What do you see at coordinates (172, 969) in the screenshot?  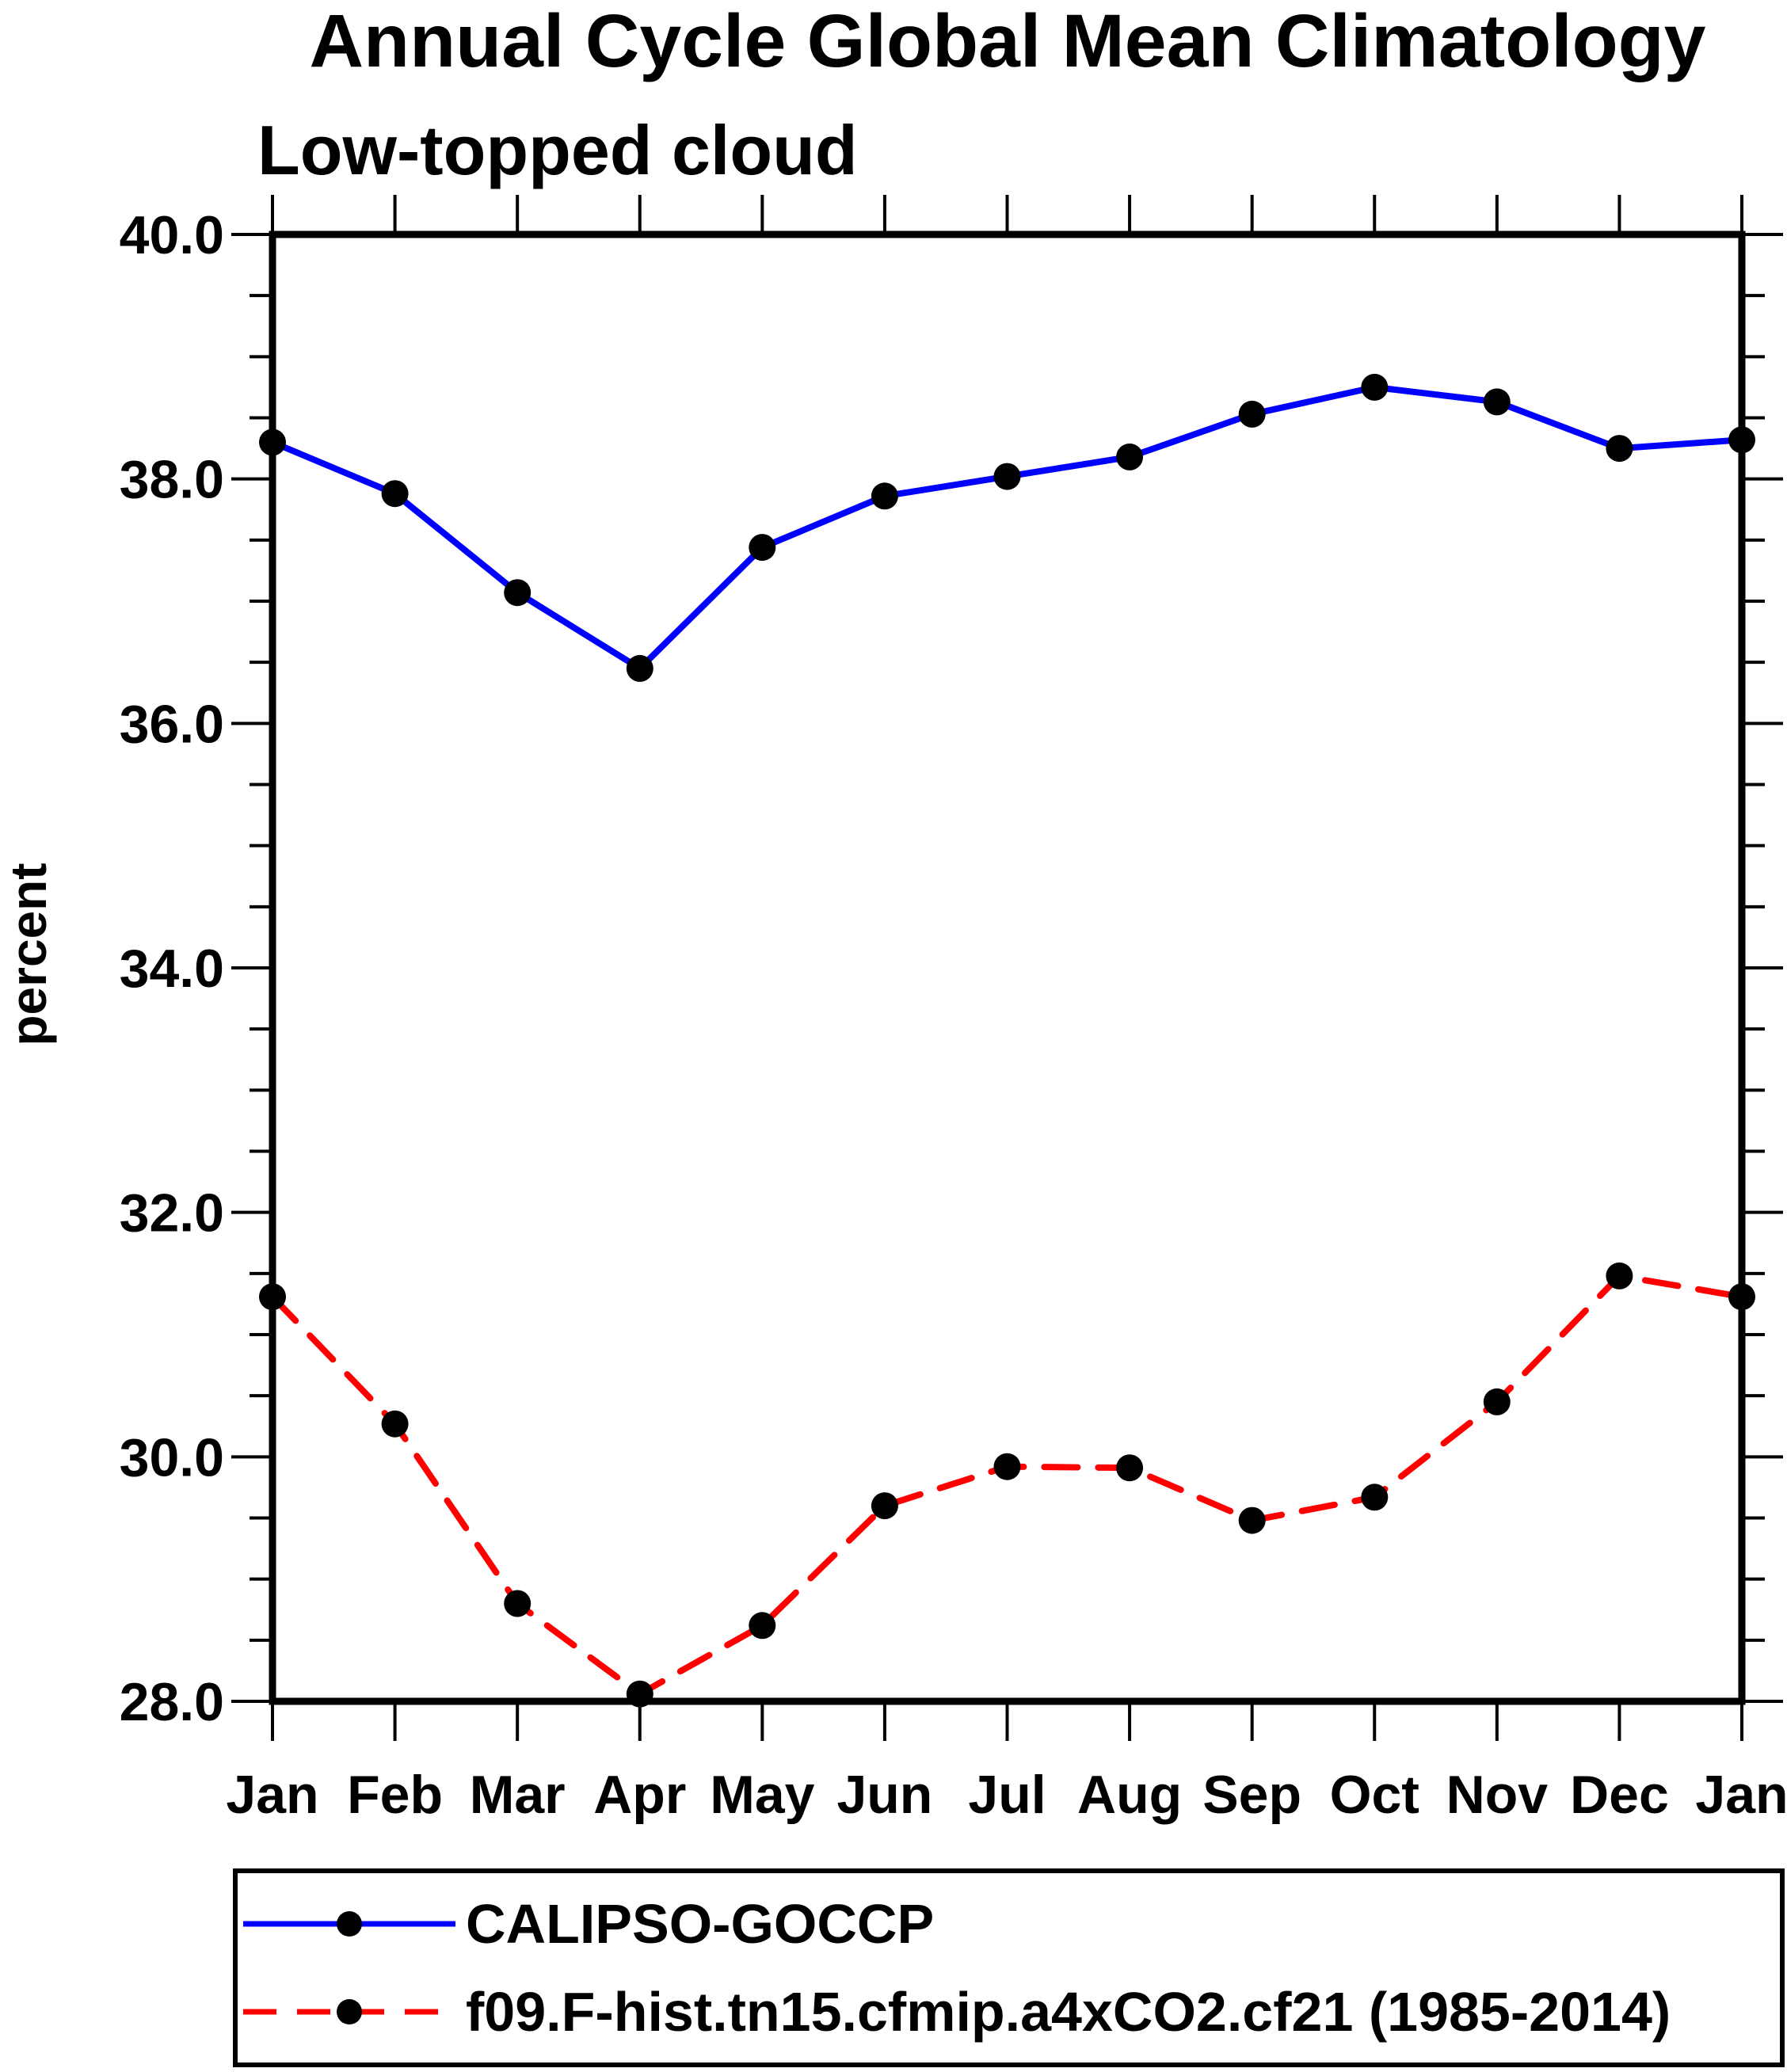 I see `y-tick-label: 34.0` at bounding box center [172, 969].